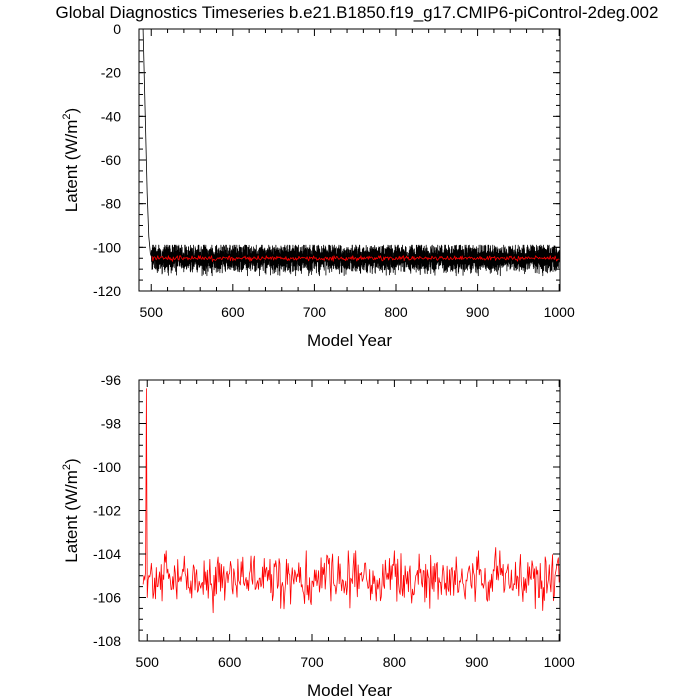 Image resolution: width=700 pixels, height=700 pixels. Describe the element at coordinates (107, 291) in the screenshot. I see `y-tick-label: -120` at that location.